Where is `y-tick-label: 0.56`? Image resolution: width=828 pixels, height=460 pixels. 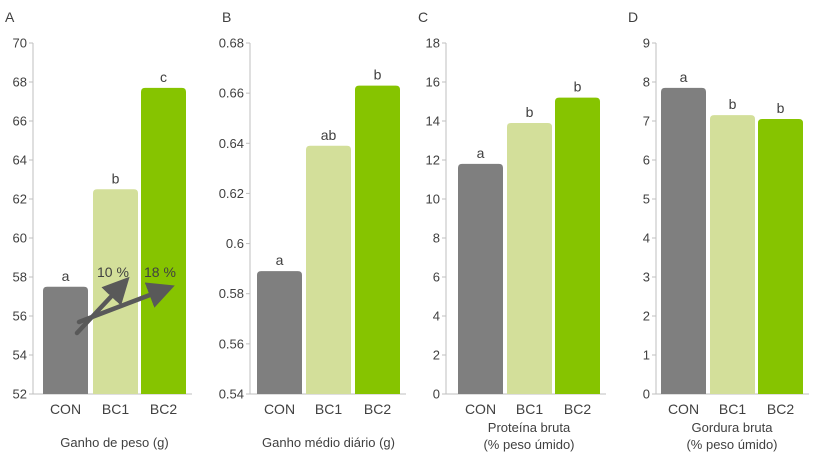 y-tick-label: 0.56 is located at coordinates (231, 343).